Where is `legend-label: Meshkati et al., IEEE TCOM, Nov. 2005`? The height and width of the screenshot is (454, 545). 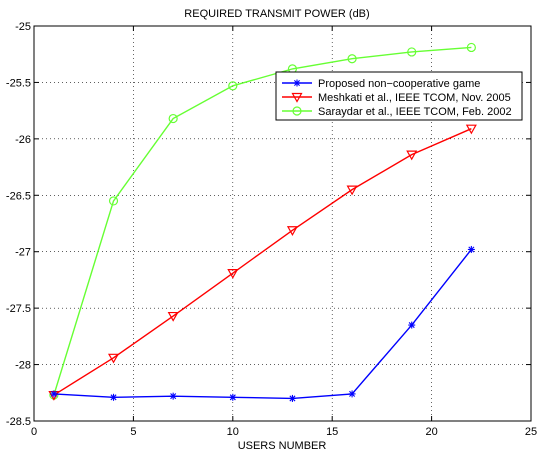
legend-label: Meshkati et al., IEEE TCOM, Nov. 2005 is located at coordinates (414, 98).